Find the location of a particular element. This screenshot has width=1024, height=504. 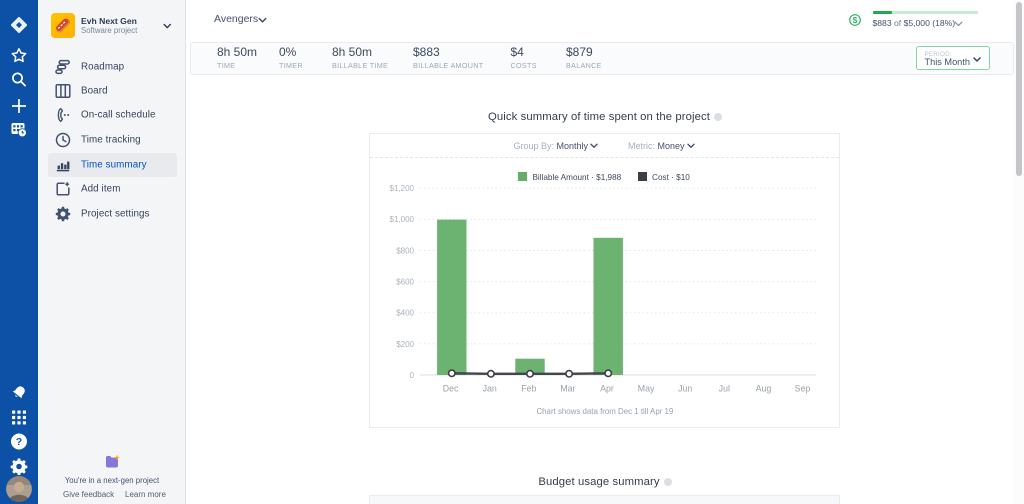

svg-text: $800 is located at coordinates (405, 251).